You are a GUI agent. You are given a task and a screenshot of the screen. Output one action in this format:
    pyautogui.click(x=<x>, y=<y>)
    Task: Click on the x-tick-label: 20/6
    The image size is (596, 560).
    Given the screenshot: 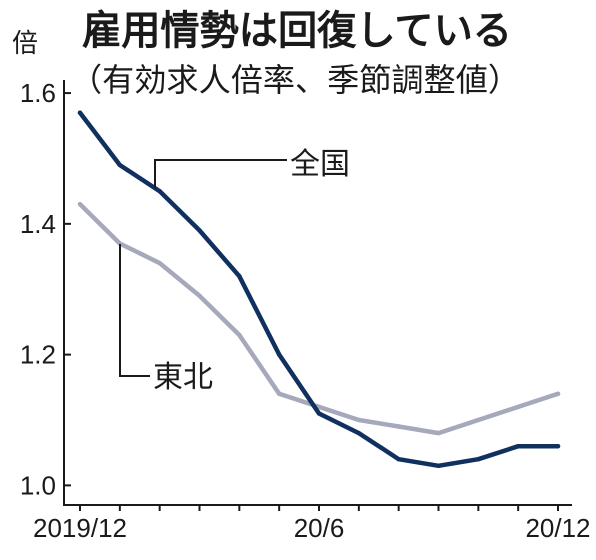 What is the action you would take?
    pyautogui.click(x=319, y=528)
    